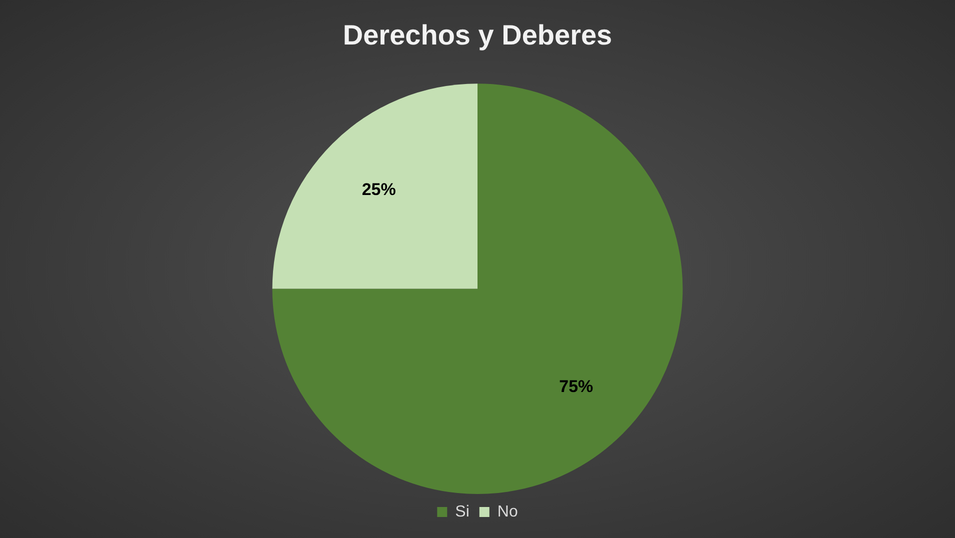  I want to click on chart-title: Derechos y Deberes, so click(477, 35).